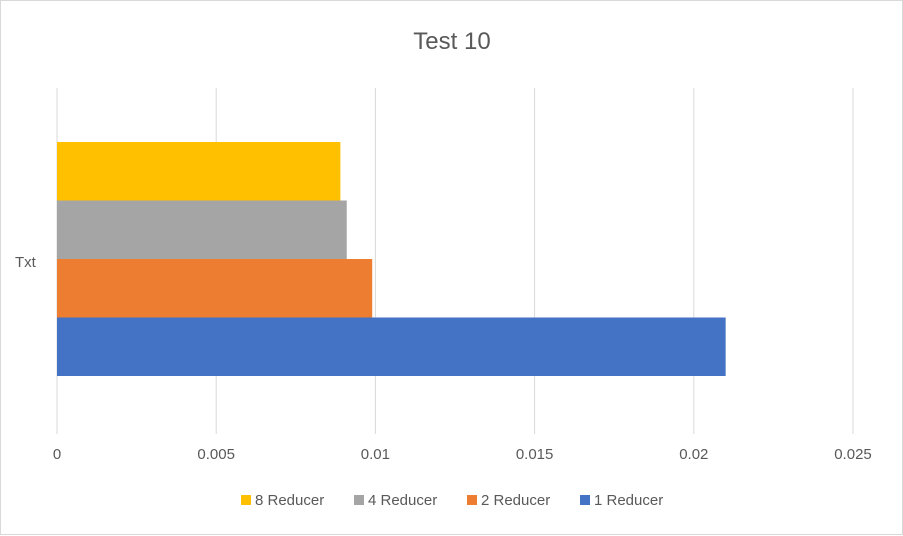  What do you see at coordinates (199, 171) in the screenshot?
I see `bar-8-reducer` at bounding box center [199, 171].